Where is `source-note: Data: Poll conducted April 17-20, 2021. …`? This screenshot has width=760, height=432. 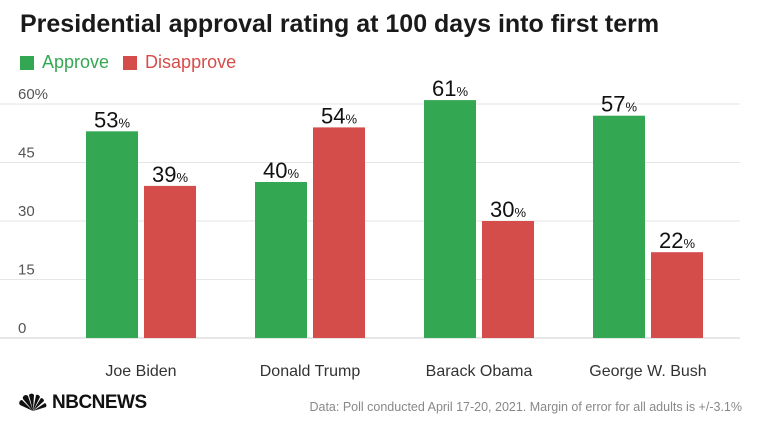
source-note: Data: Poll conducted April 17-20, 2021. … is located at coordinates (525, 407).